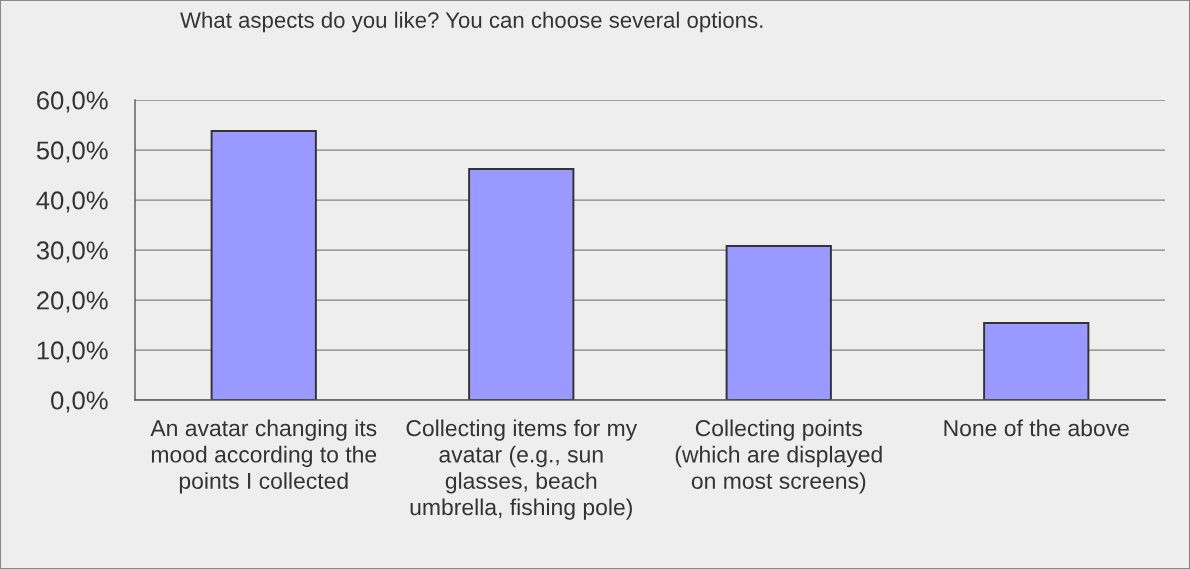  What do you see at coordinates (471, 22) in the screenshot?
I see `chart-title: What aspects do you like? You can choose several options.` at bounding box center [471, 22].